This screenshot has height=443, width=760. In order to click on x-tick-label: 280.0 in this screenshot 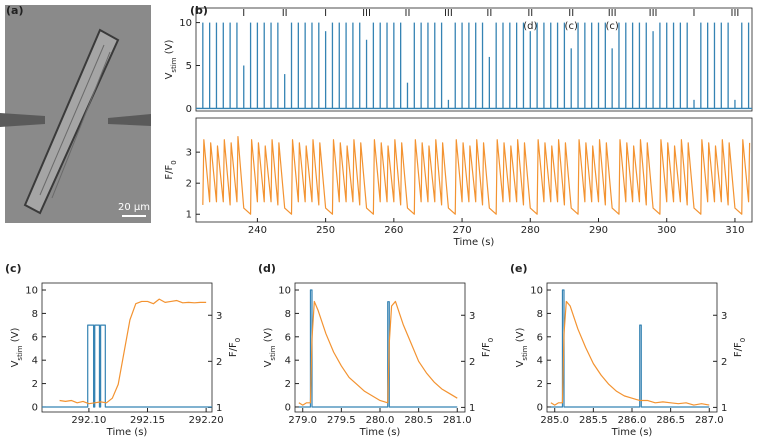, I will do `click(380, 420)`.